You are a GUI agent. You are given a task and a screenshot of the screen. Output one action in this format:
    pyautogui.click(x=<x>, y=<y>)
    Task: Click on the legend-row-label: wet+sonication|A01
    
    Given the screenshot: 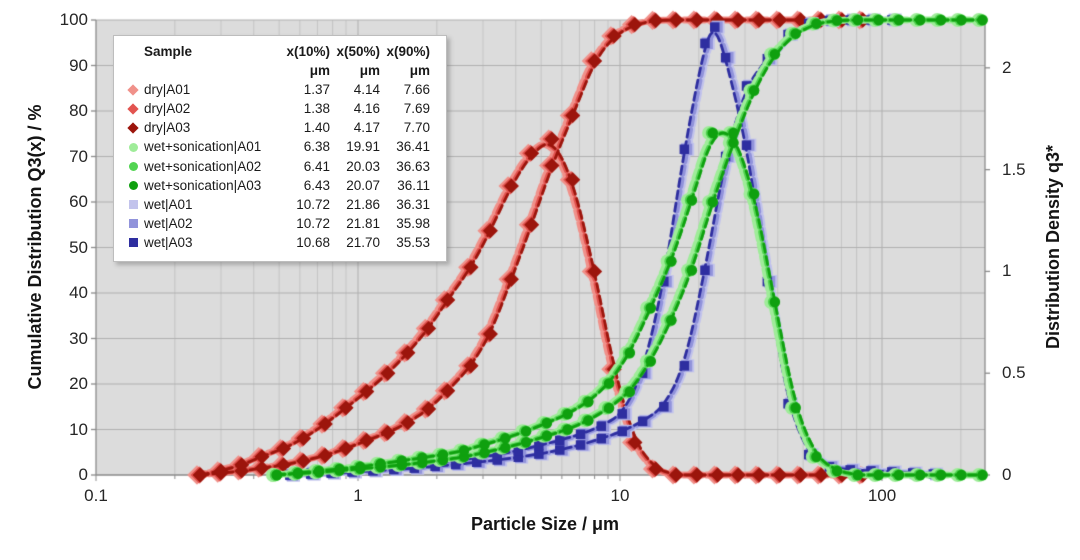 What is the action you would take?
    pyautogui.click(x=203, y=147)
    